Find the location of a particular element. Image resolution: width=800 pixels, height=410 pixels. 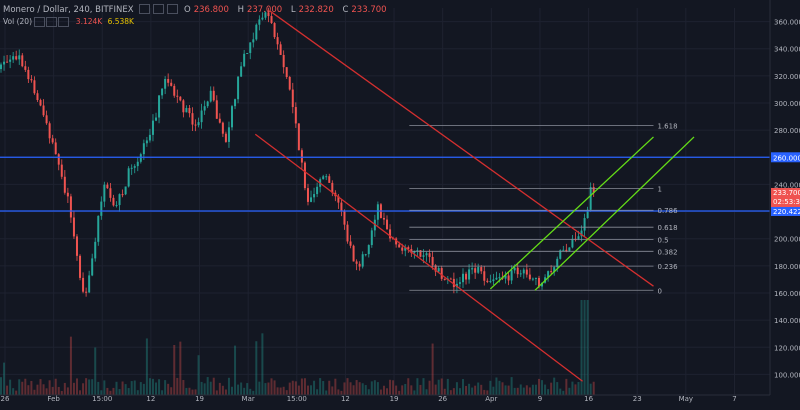

y-tick-label: 180.000 is located at coordinates (787, 267).